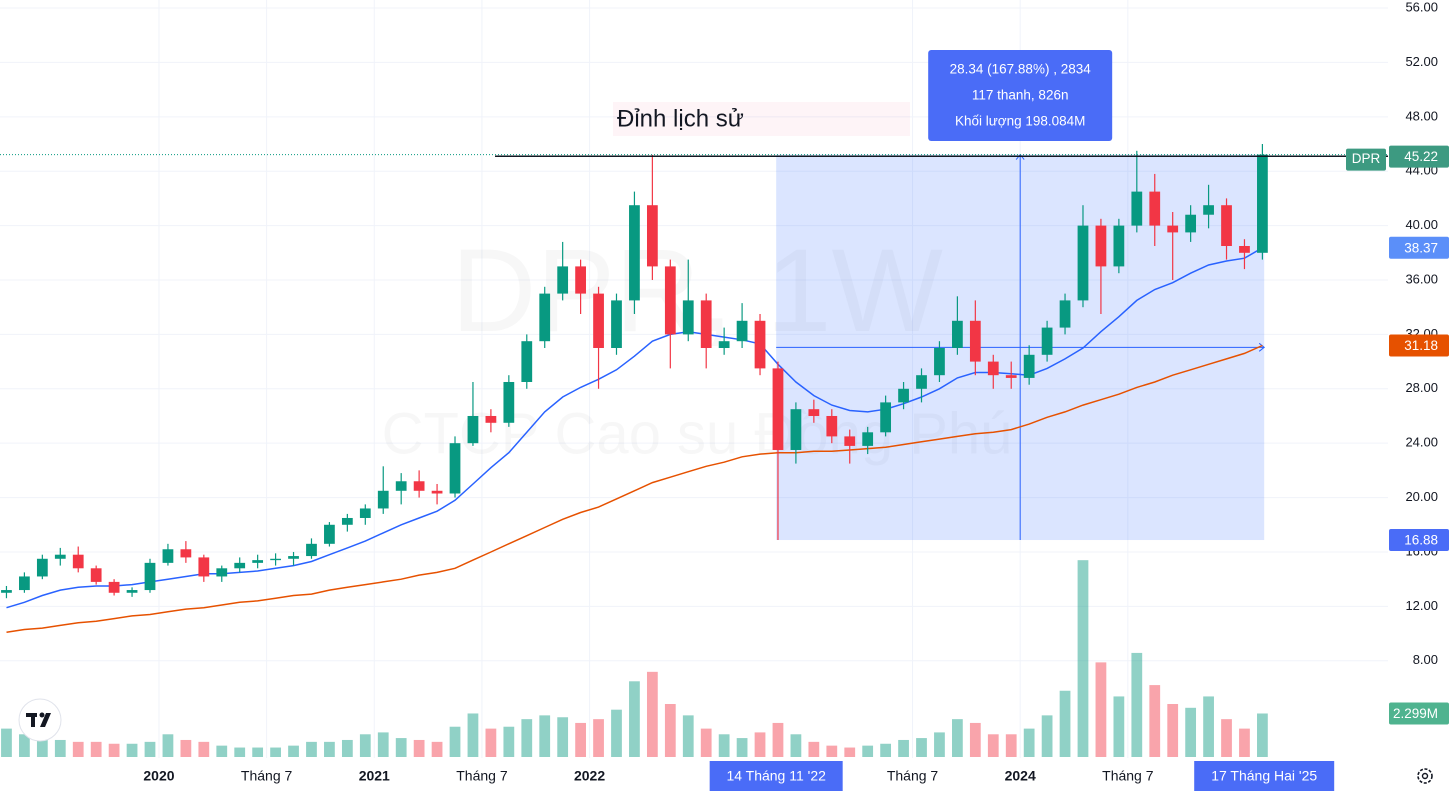 The width and height of the screenshot is (1456, 791). Describe the element at coordinates (1020, 776) in the screenshot. I see `x-tick-label: 2024` at that location.